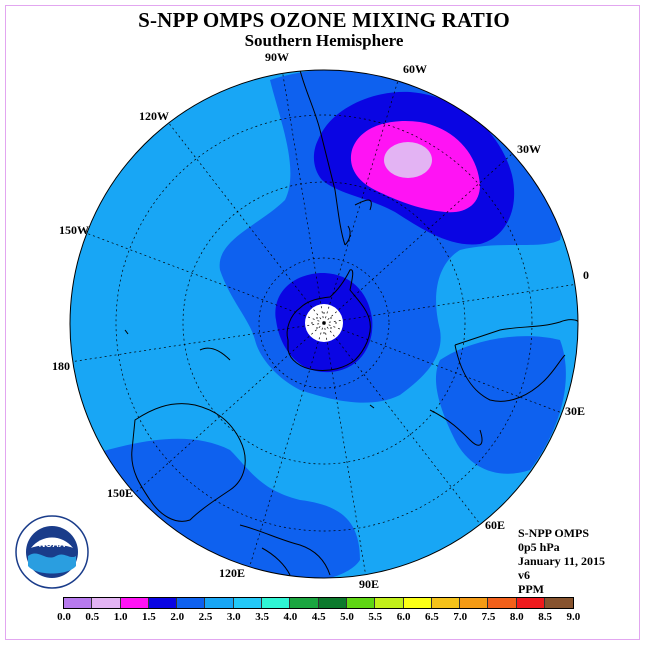 The height and width of the screenshot is (648, 648). Describe the element at coordinates (347, 617) in the screenshot. I see `color-scale-tick-label: 5.0` at that location.